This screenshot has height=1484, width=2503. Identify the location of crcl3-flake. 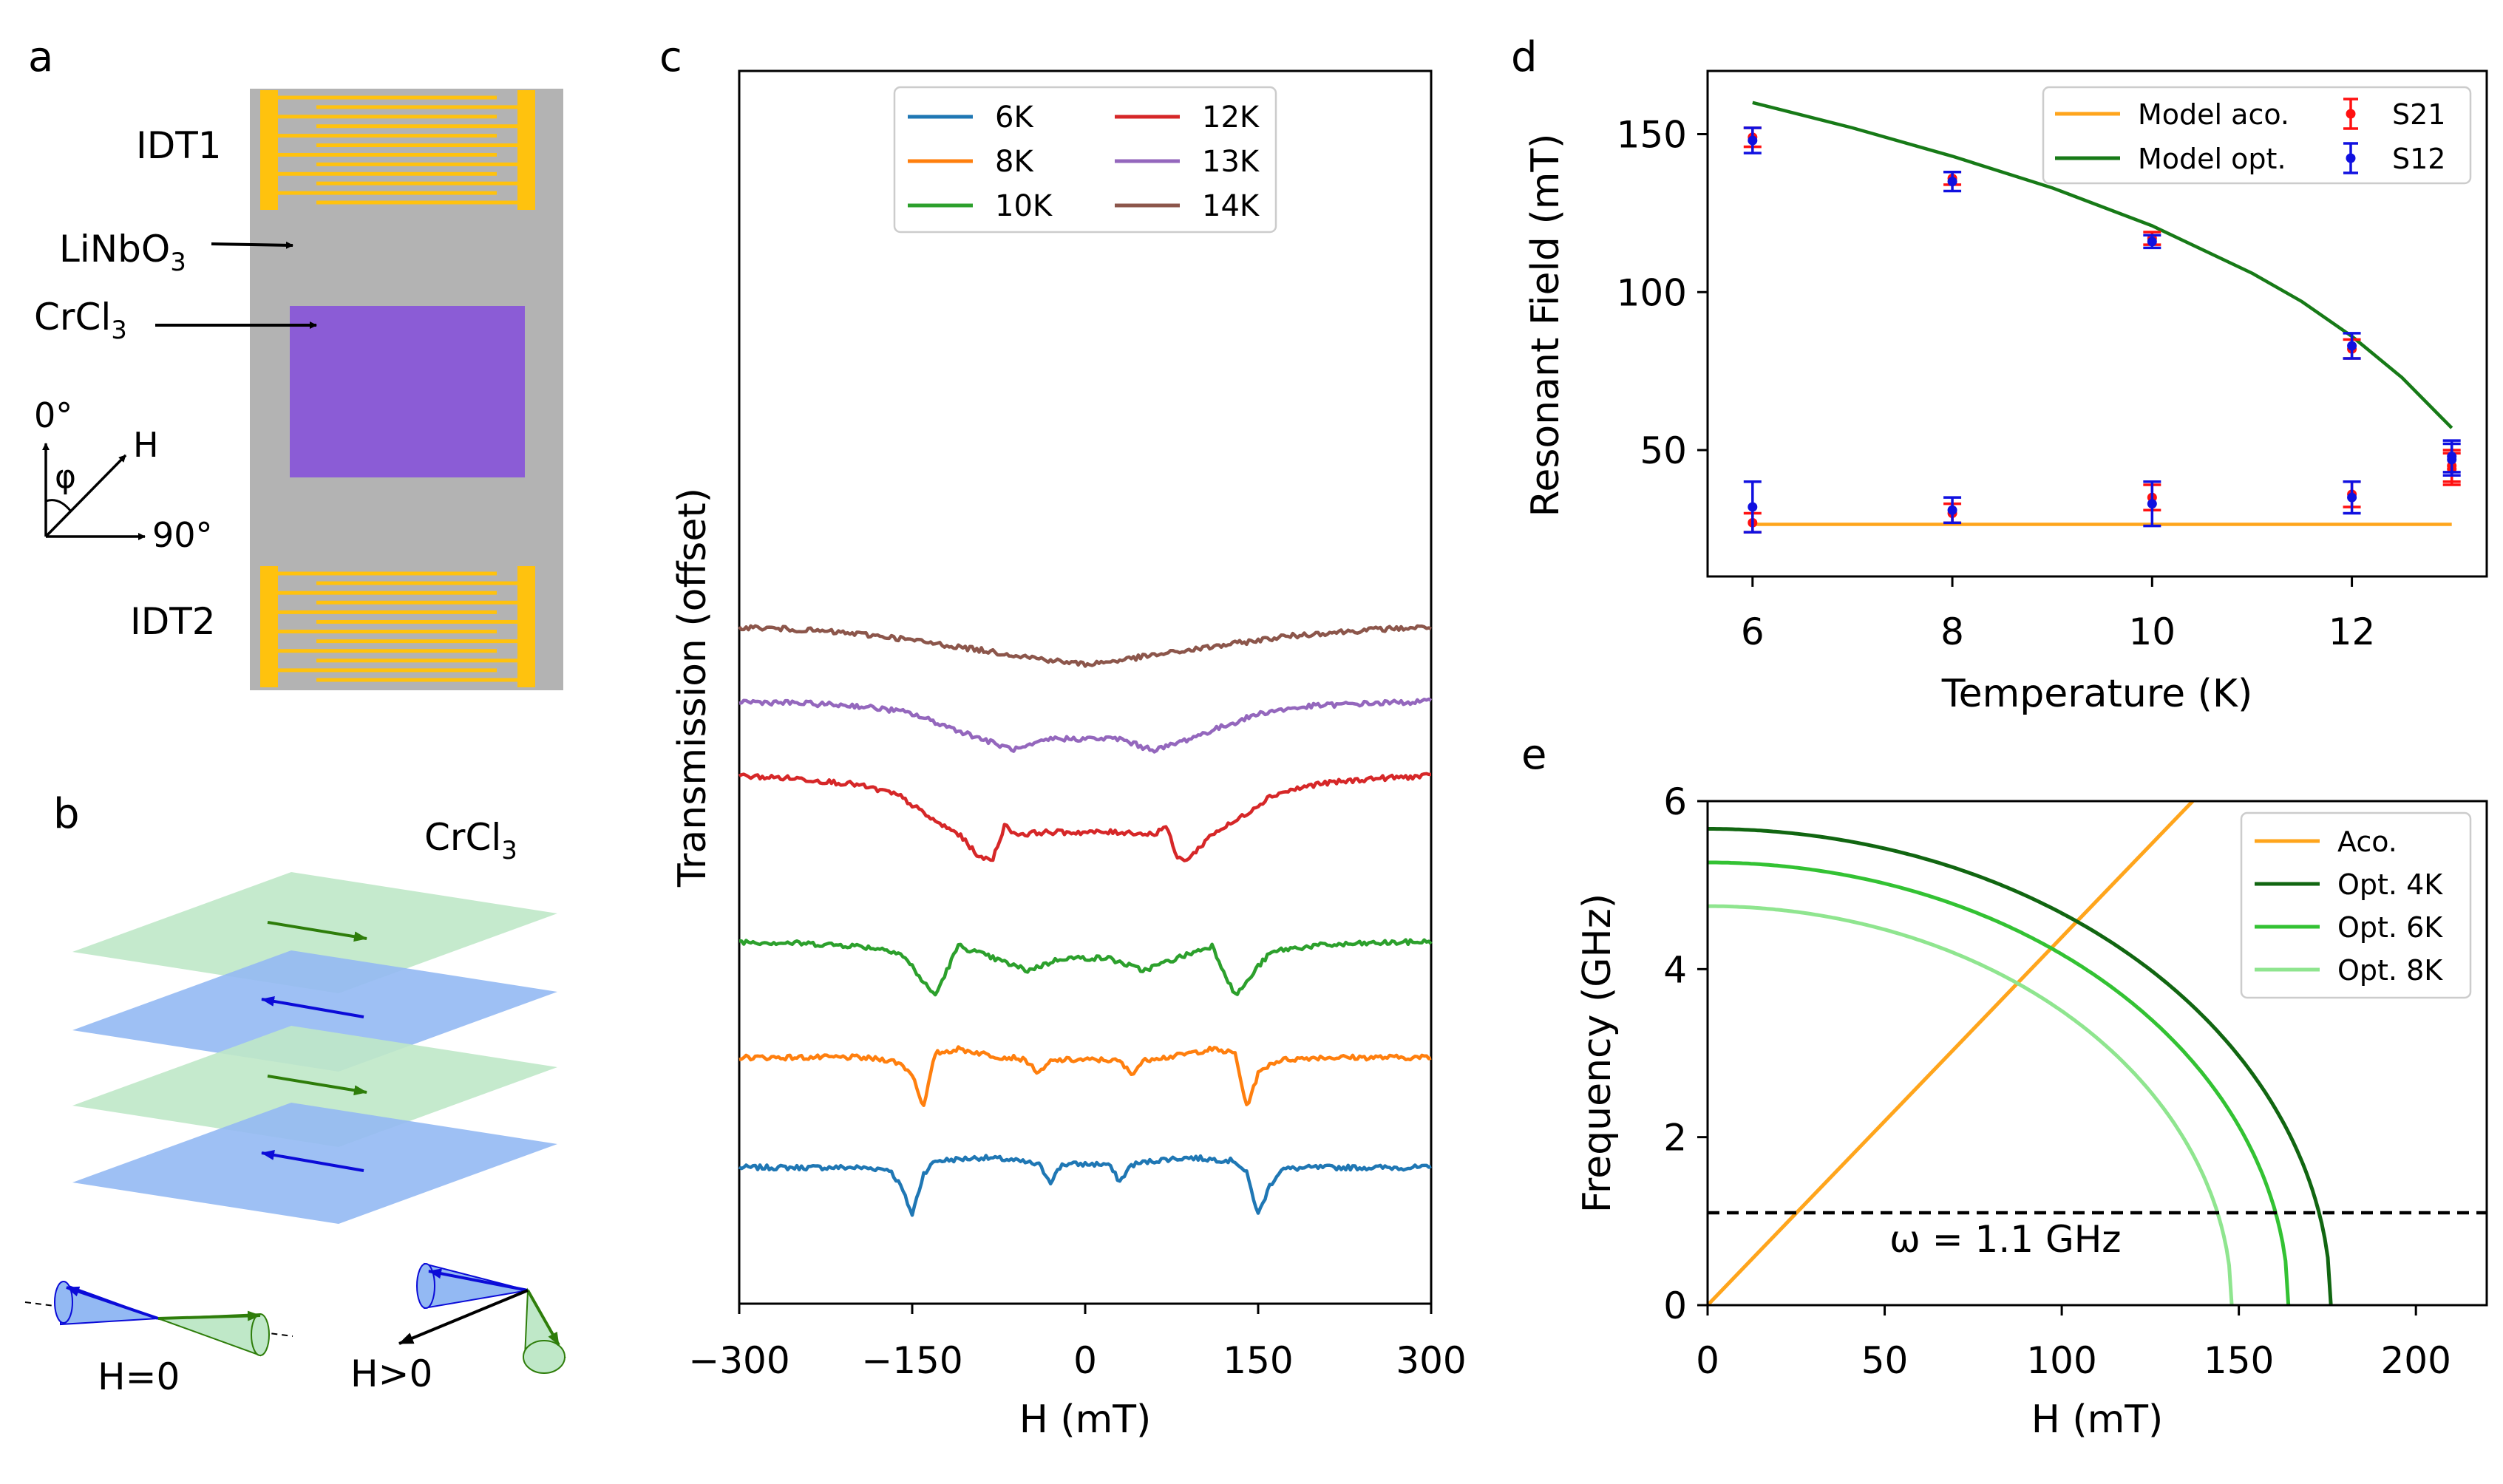
(407, 391).